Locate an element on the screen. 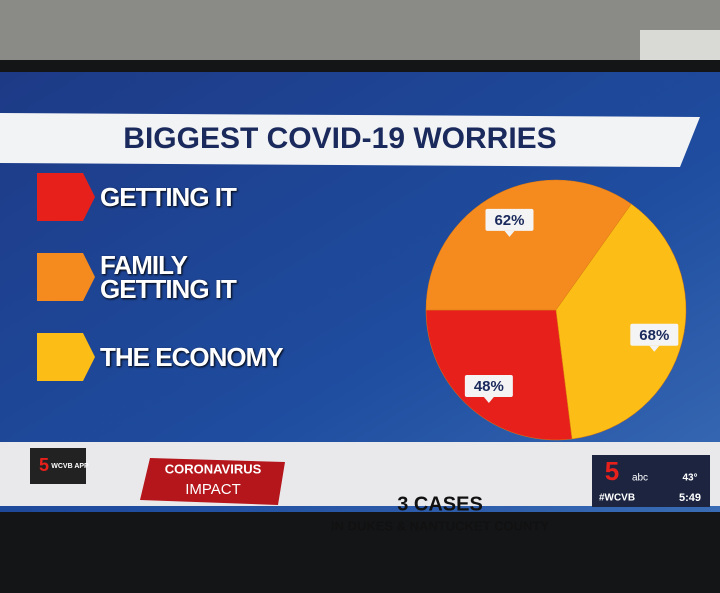 This screenshot has width=720, height=593. legend-label: GETTING IT is located at coordinates (168, 197).